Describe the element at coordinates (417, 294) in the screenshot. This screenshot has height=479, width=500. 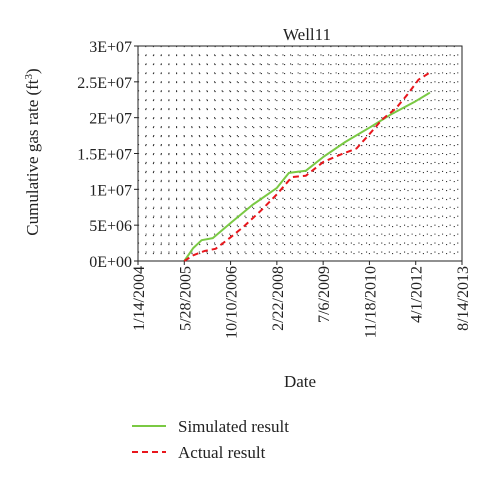
I see `x-tick-label: 4/1/2012` at that location.